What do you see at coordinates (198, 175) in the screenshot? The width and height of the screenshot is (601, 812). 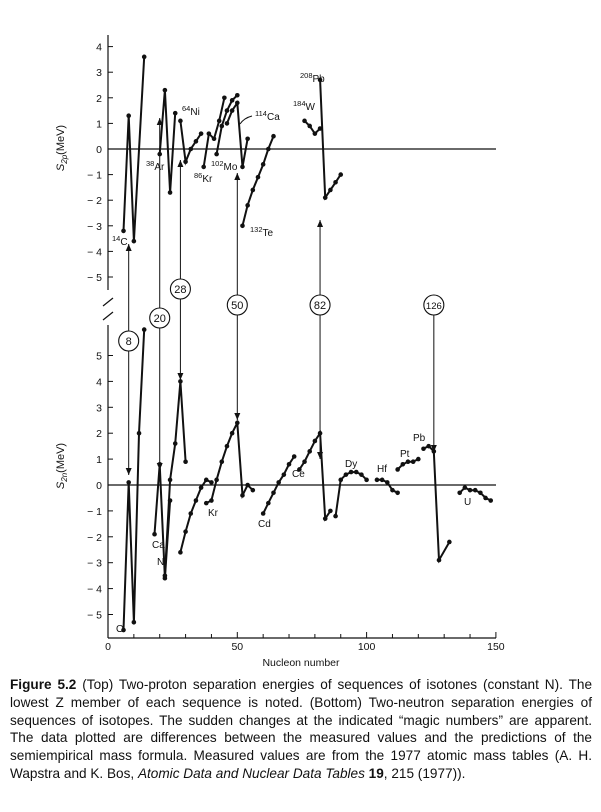 I see `series-label-86Kr-mass: 86` at bounding box center [198, 175].